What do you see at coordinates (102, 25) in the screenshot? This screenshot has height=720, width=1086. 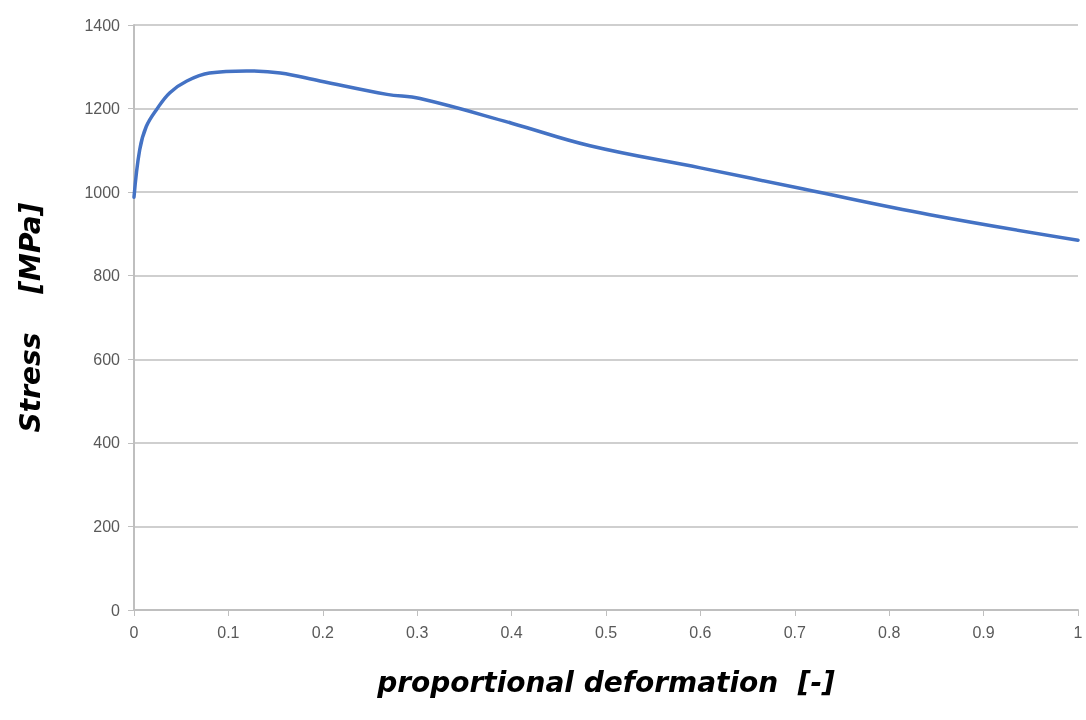 I see `y-tick-label: 1400` at bounding box center [102, 25].